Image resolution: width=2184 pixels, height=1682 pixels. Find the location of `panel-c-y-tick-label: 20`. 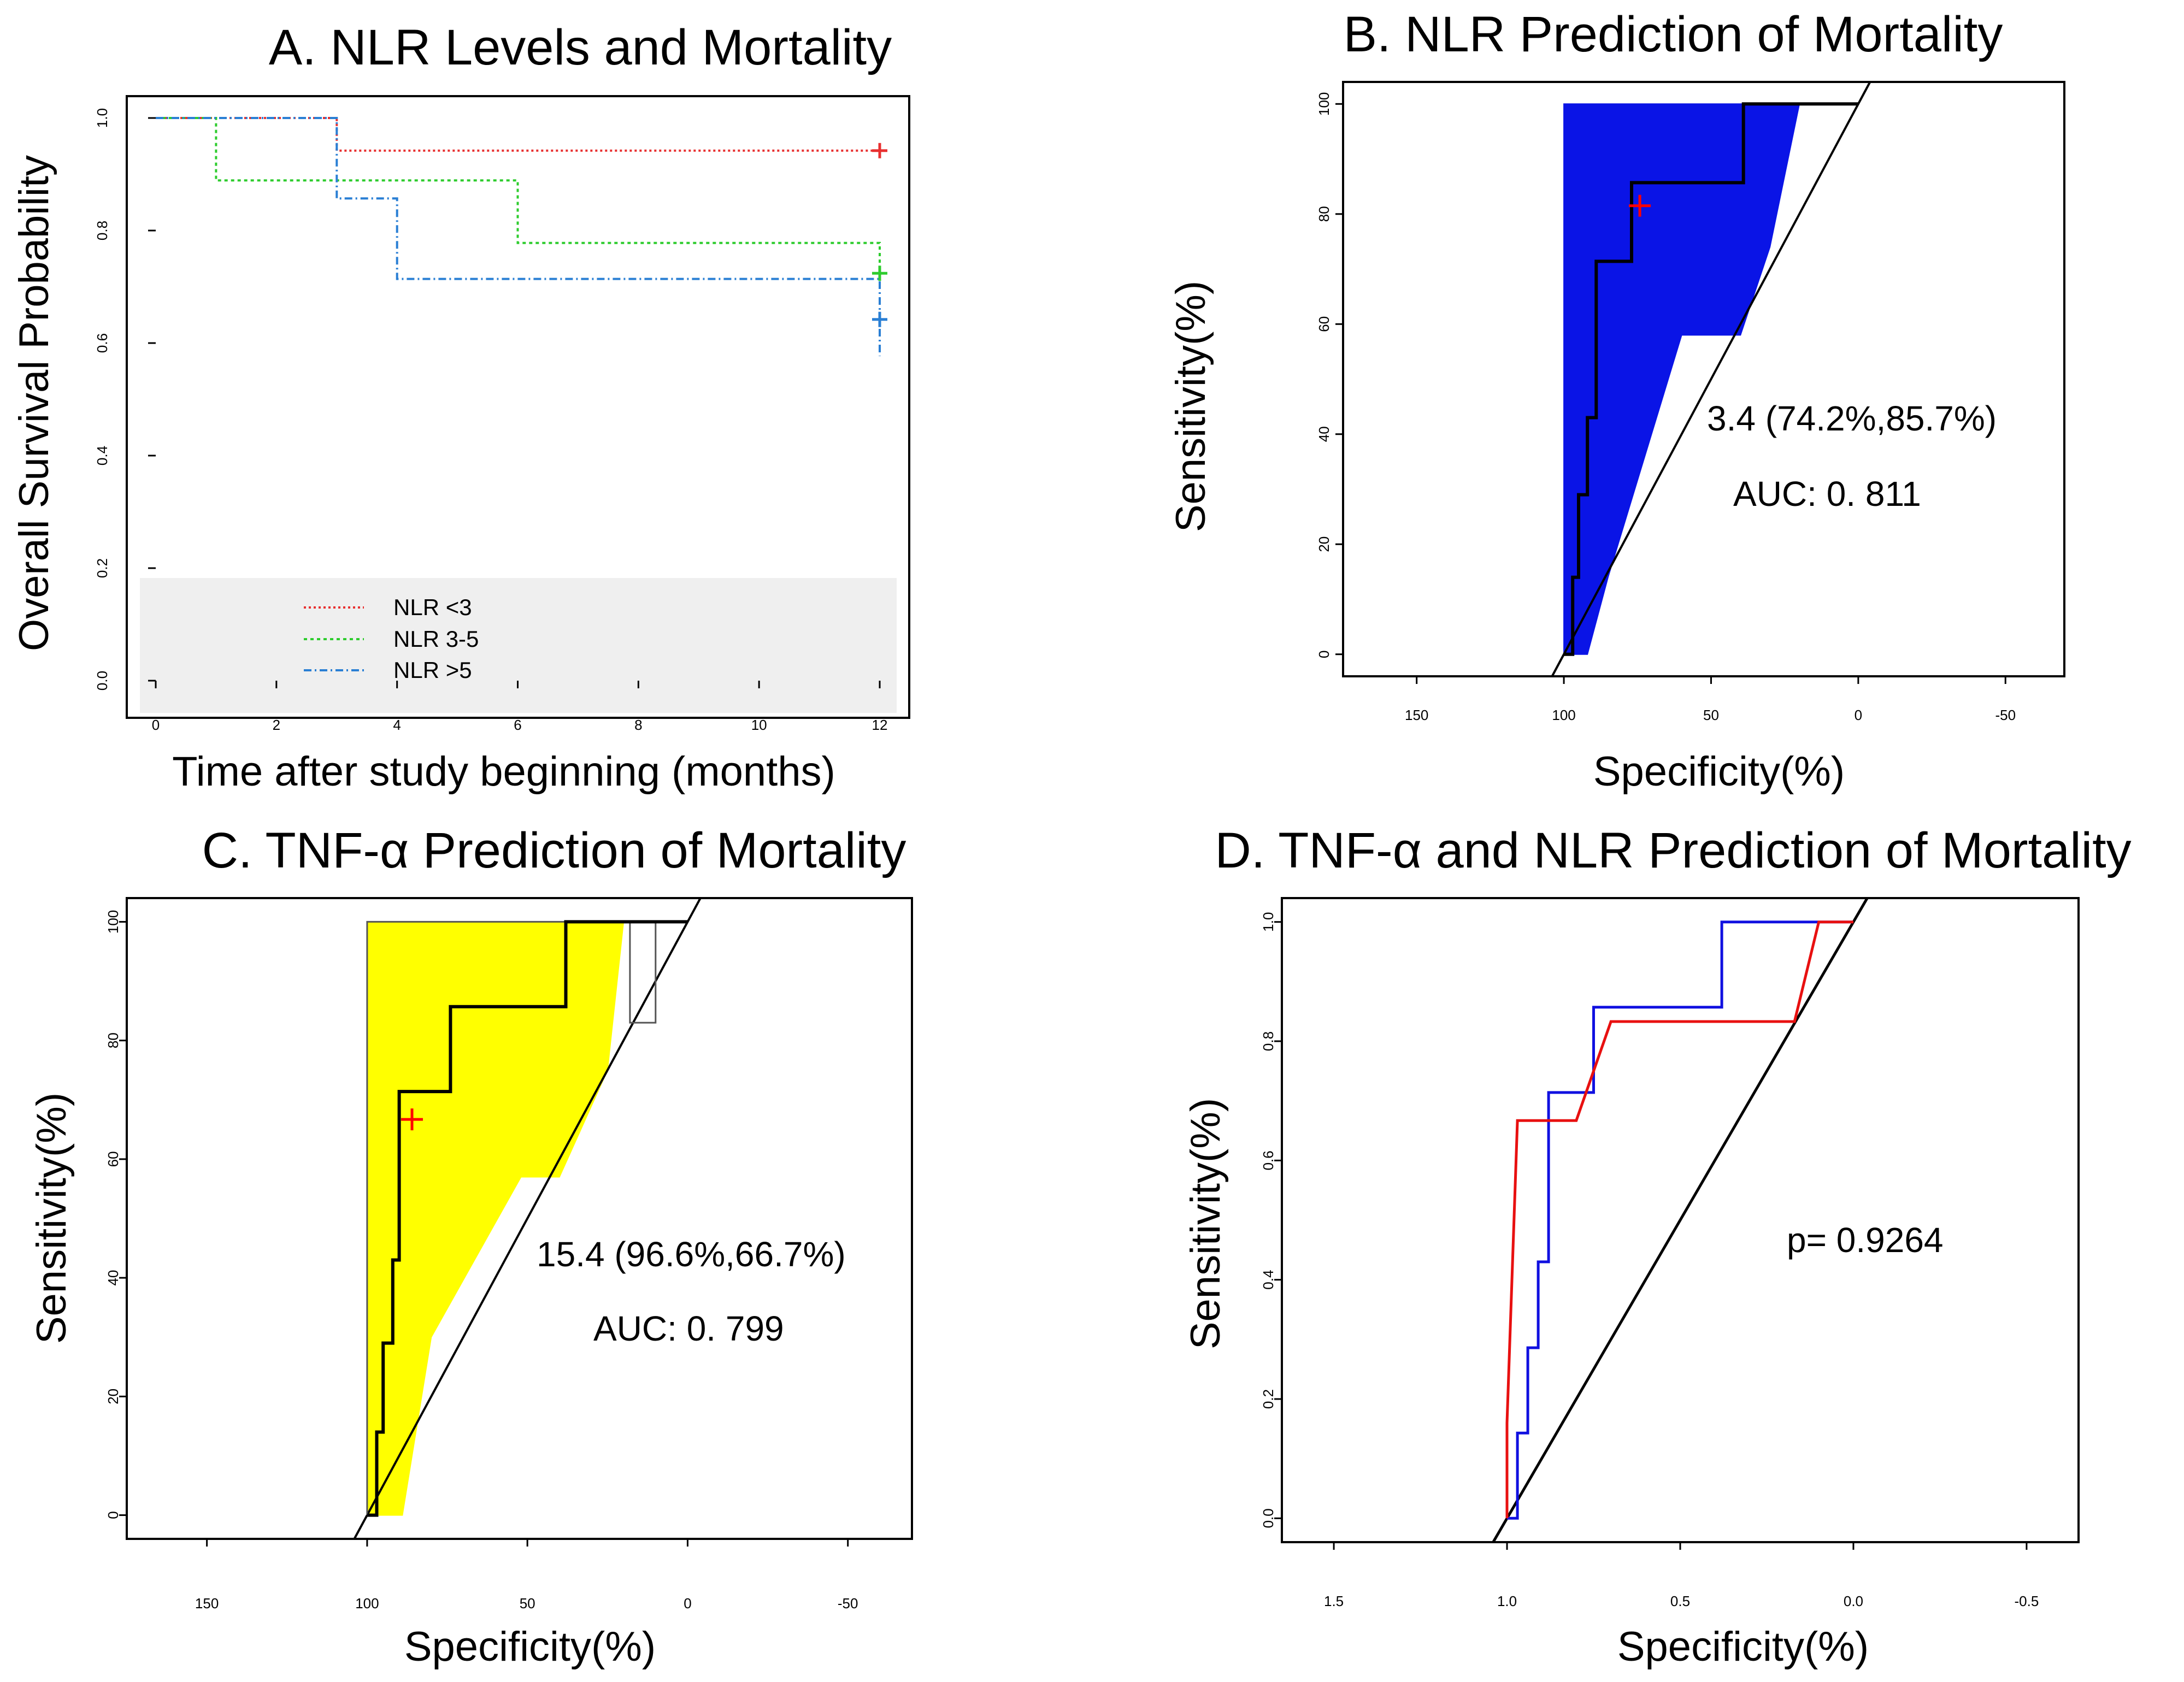

panel-c-y-tick-label: 20 is located at coordinates (113, 1396).